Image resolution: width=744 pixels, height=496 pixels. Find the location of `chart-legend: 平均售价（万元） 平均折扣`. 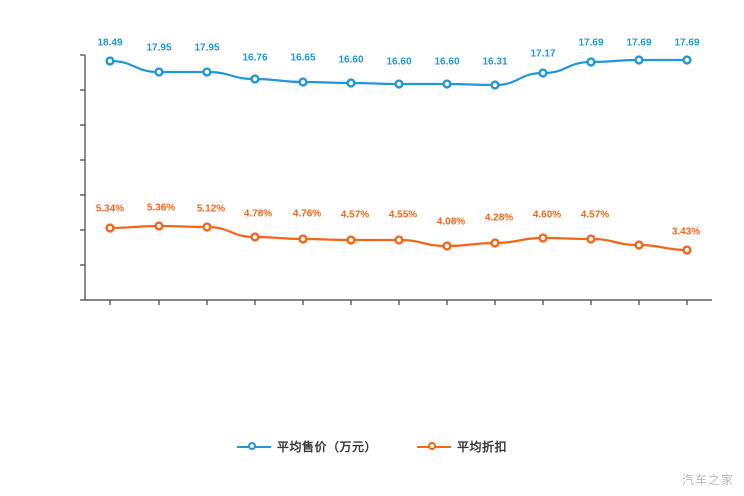

chart-legend: 平均售价（万元） 平均折扣 is located at coordinates (372, 446).